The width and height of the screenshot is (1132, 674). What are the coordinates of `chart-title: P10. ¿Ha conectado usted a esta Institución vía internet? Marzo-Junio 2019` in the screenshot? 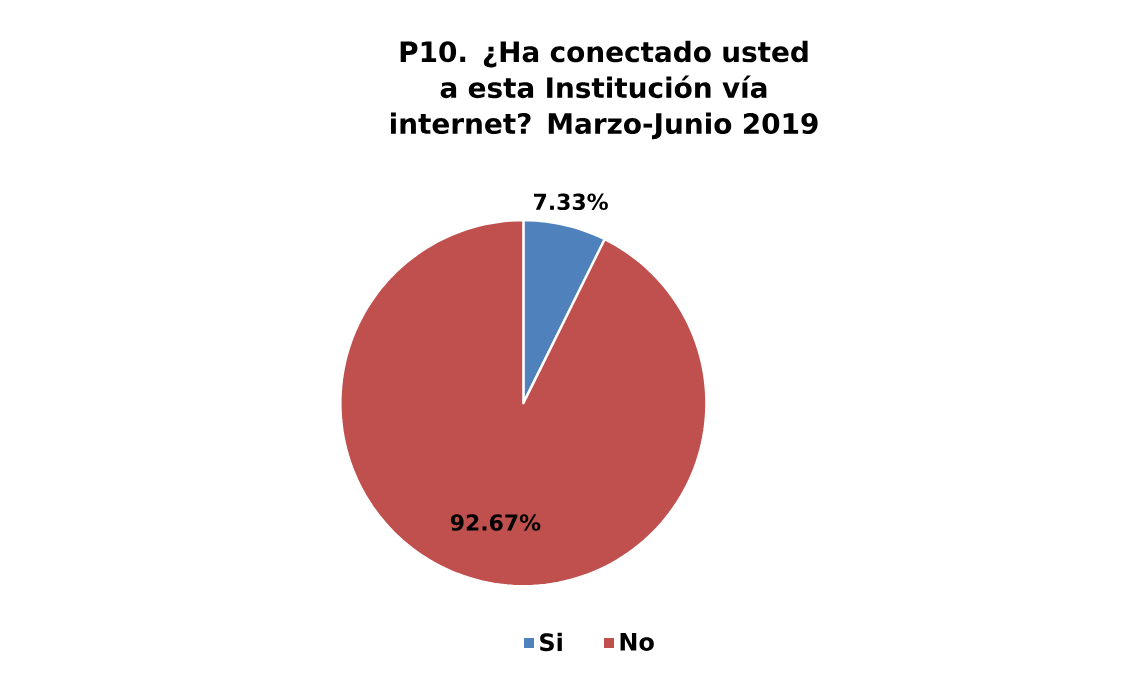 It's located at (604, 90).